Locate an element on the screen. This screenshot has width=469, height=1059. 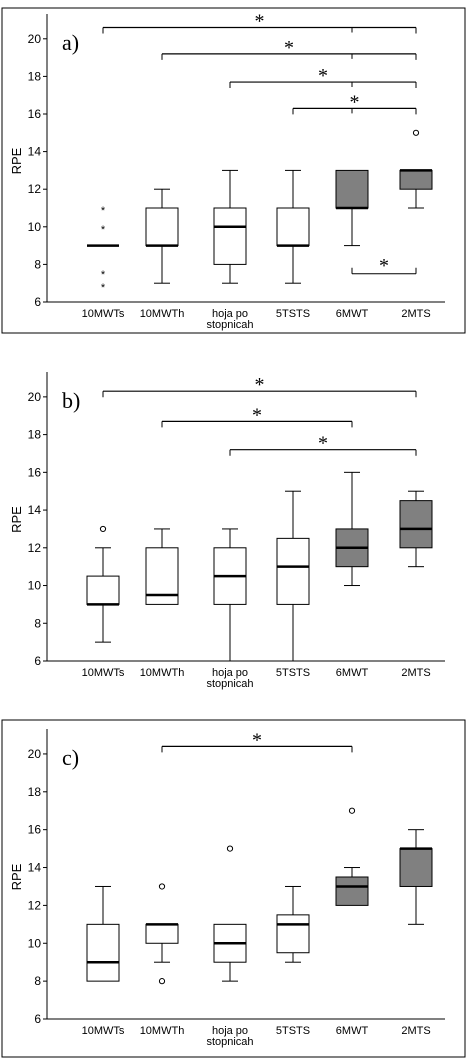
panel-label: c) is located at coordinates (70, 757).